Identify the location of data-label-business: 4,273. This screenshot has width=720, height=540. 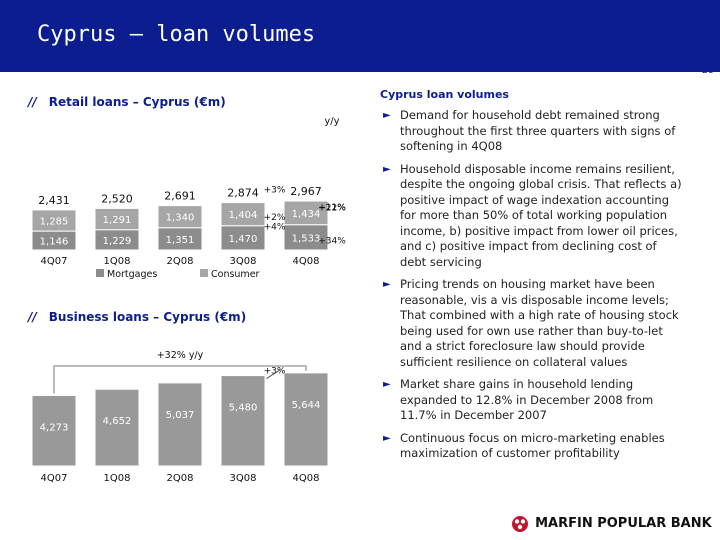
(54, 427).